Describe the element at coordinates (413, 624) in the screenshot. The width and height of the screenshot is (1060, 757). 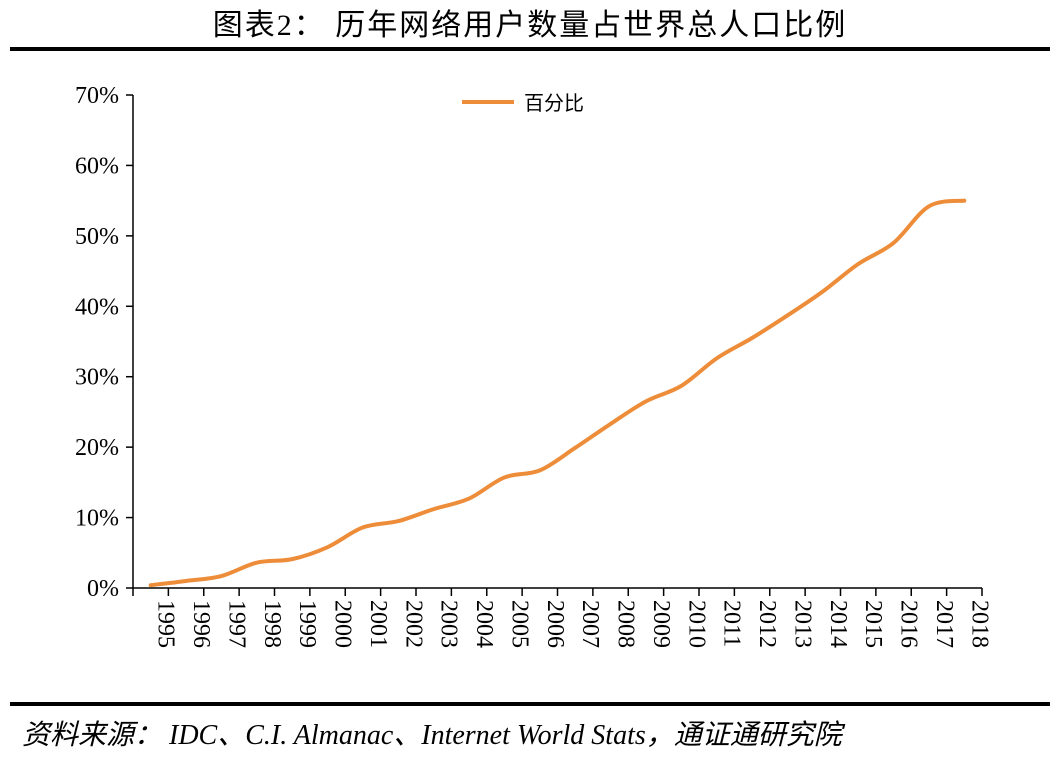
I see `x-tick-label: 2002` at that location.